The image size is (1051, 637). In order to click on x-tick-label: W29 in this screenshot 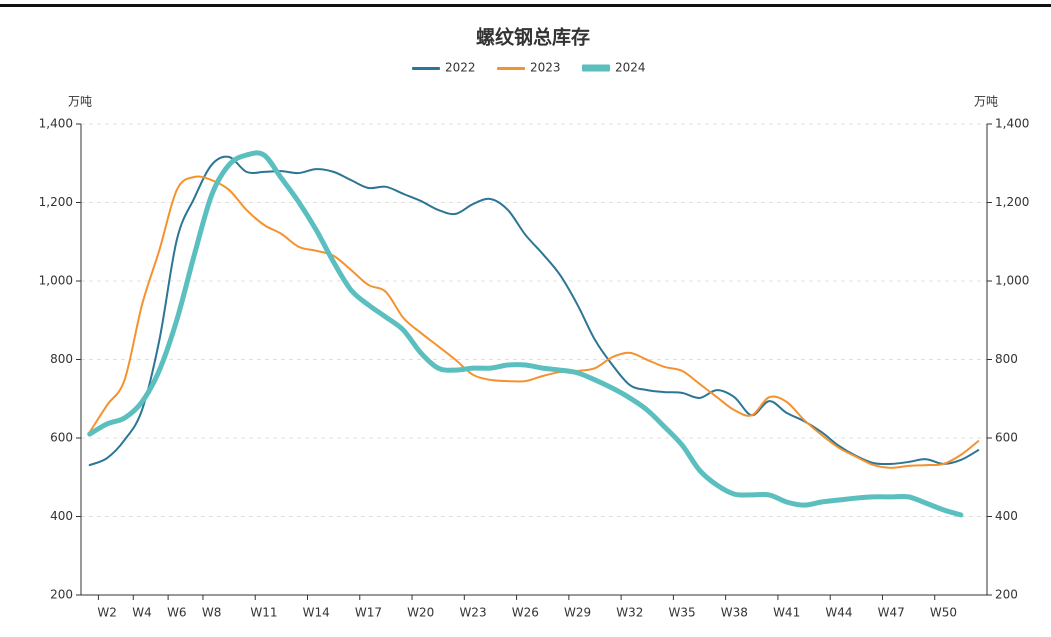, I will do `click(577, 613)`.